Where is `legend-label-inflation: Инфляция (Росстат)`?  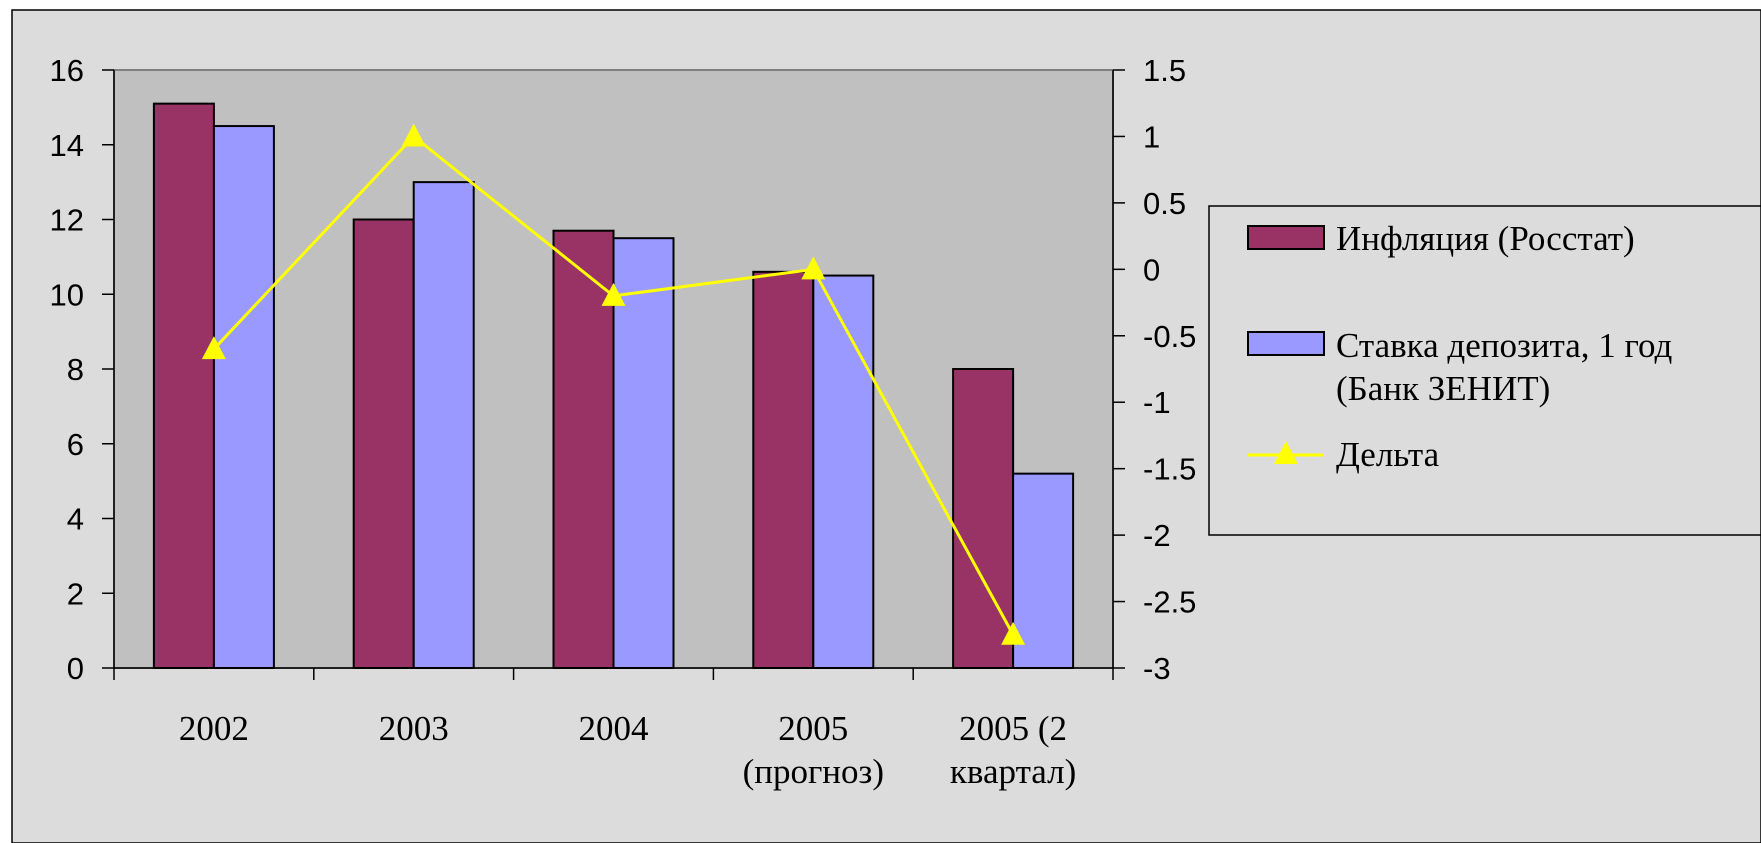 legend-label-inflation: Инфляция (Росстат) is located at coordinates (1485, 238).